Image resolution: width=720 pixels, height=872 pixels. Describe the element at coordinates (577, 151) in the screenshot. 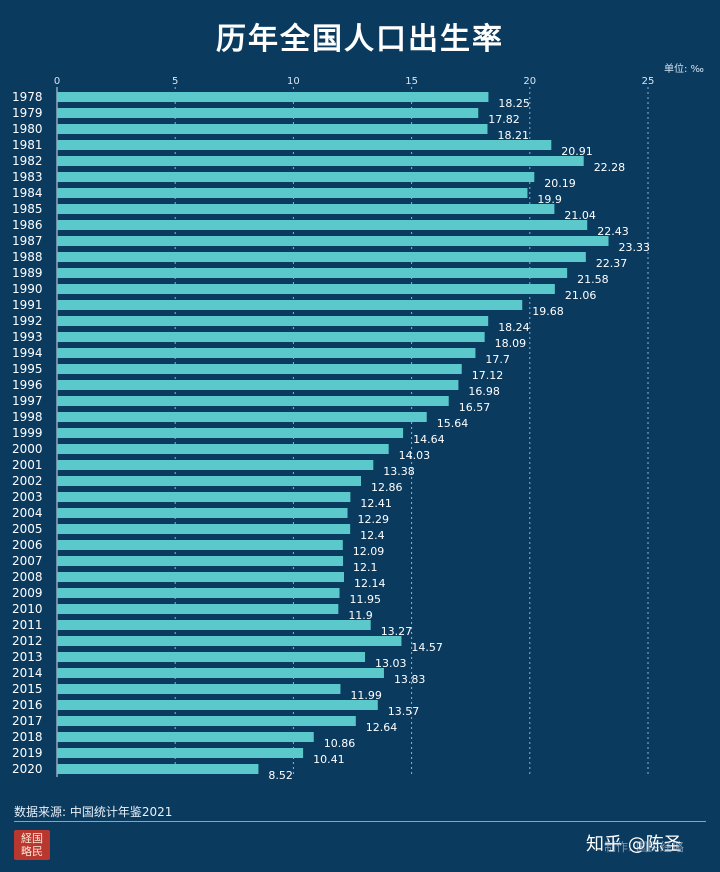

I see `value-label: 20.91` at that location.